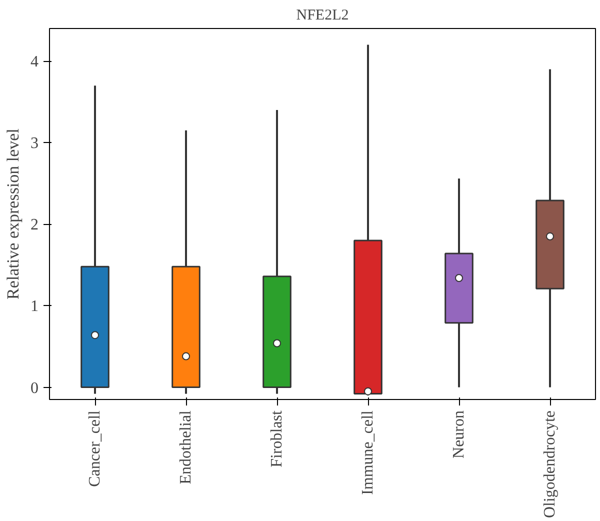 This screenshot has height=521, width=600. Describe the element at coordinates (322, 16) in the screenshot. I see `chart-title: NFE2L2` at that location.